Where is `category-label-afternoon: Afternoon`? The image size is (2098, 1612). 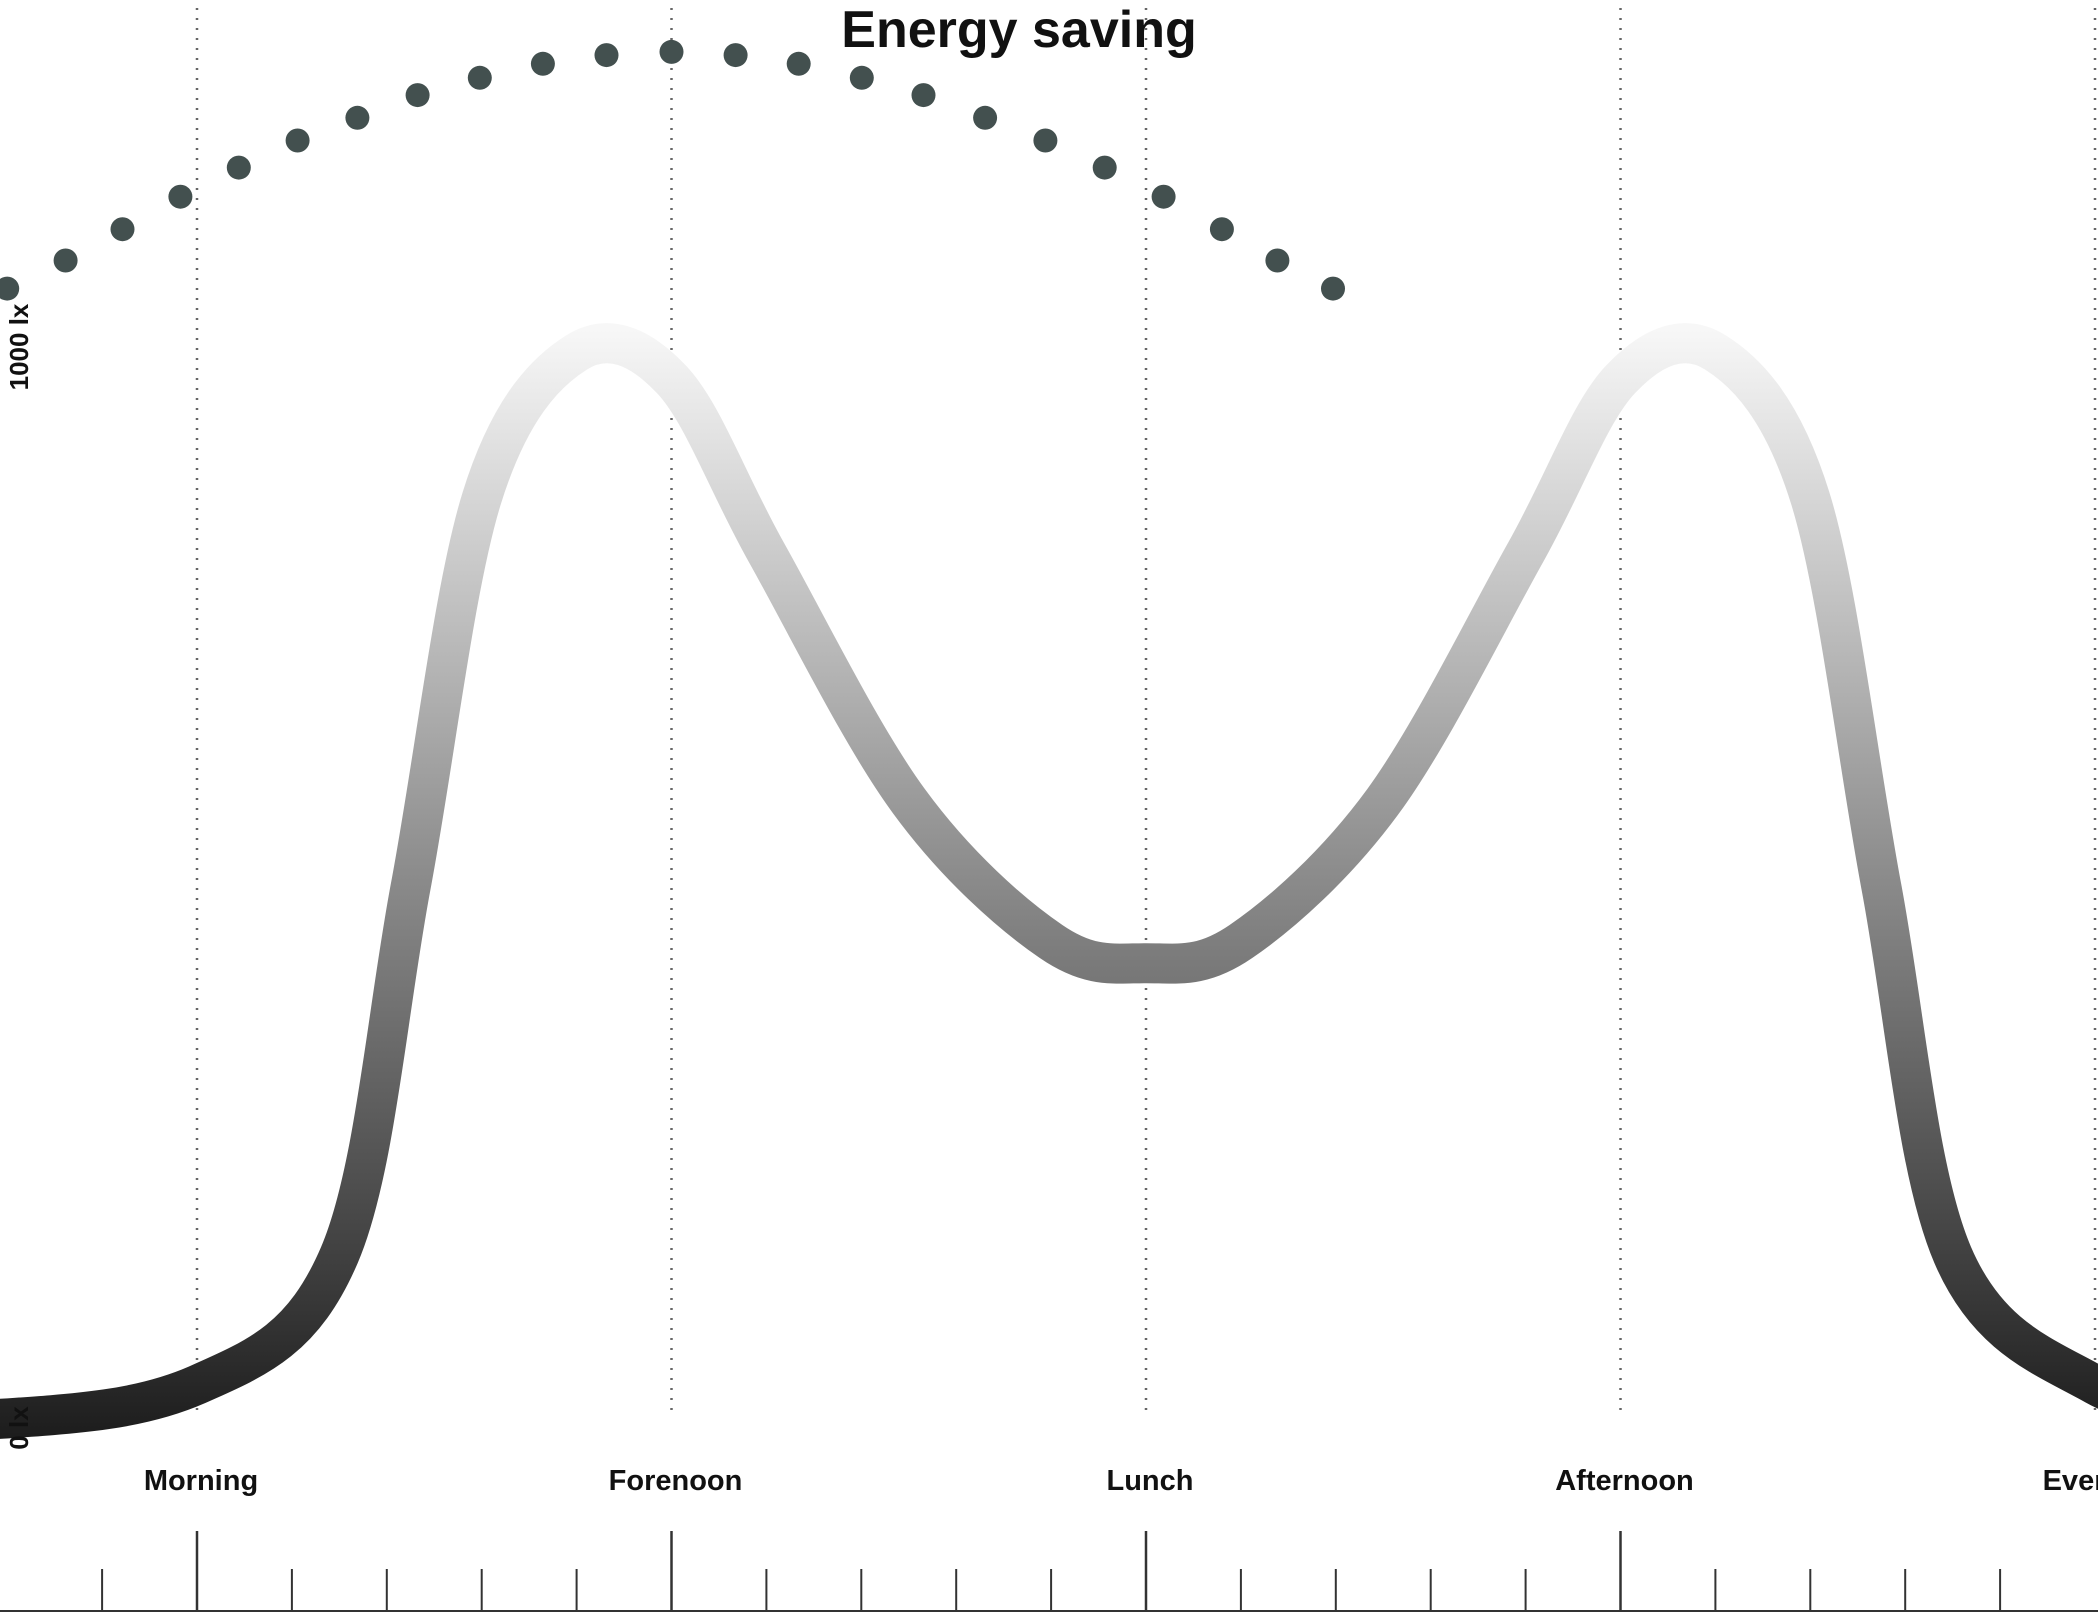 category-label-afternoon: Afternoon is located at coordinates (1624, 1481).